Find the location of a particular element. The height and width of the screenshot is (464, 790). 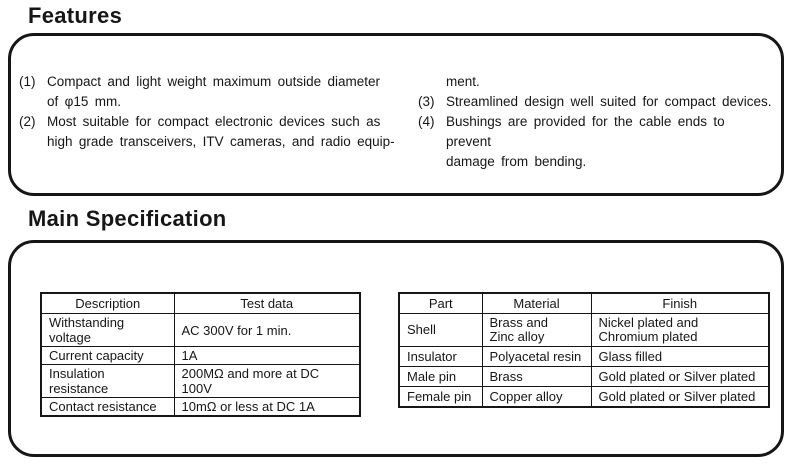

feature-item-number: (4) is located at coordinates (426, 121).